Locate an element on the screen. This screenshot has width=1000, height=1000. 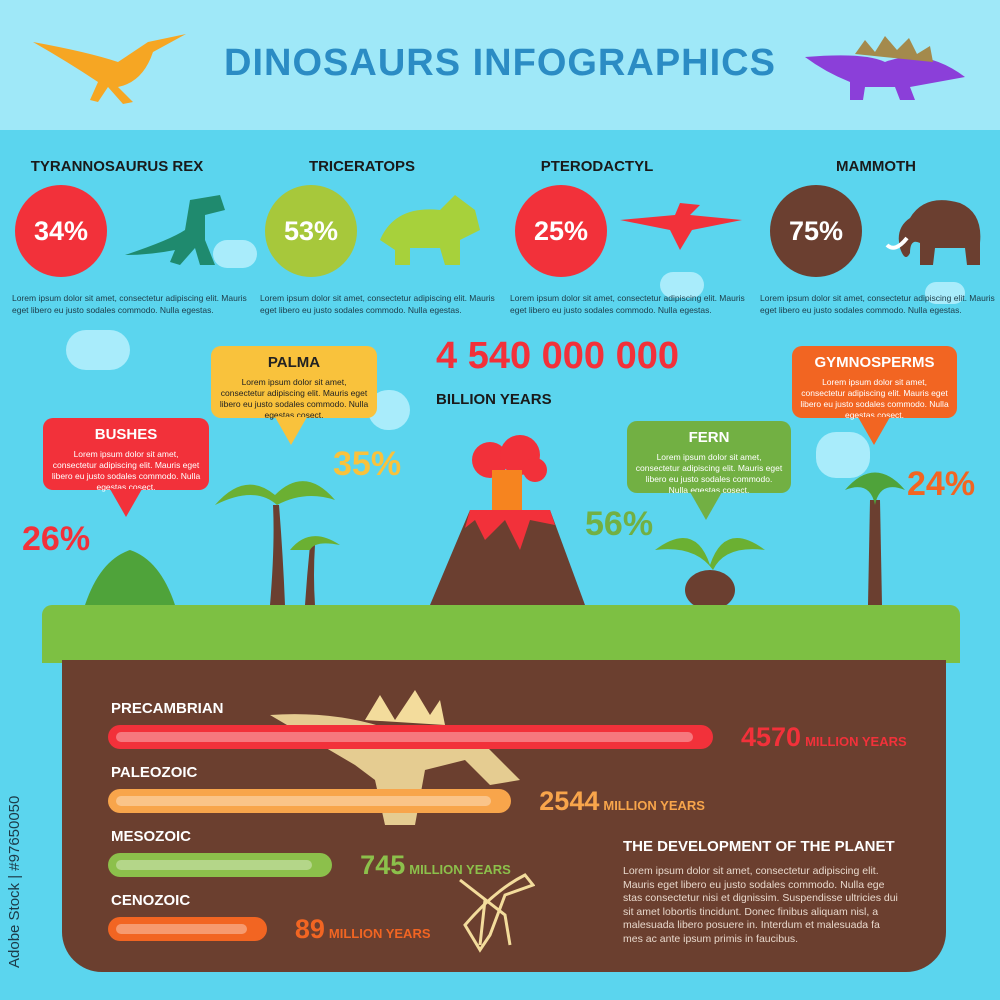
era-name: MESOZOIC is located at coordinates (151, 836).